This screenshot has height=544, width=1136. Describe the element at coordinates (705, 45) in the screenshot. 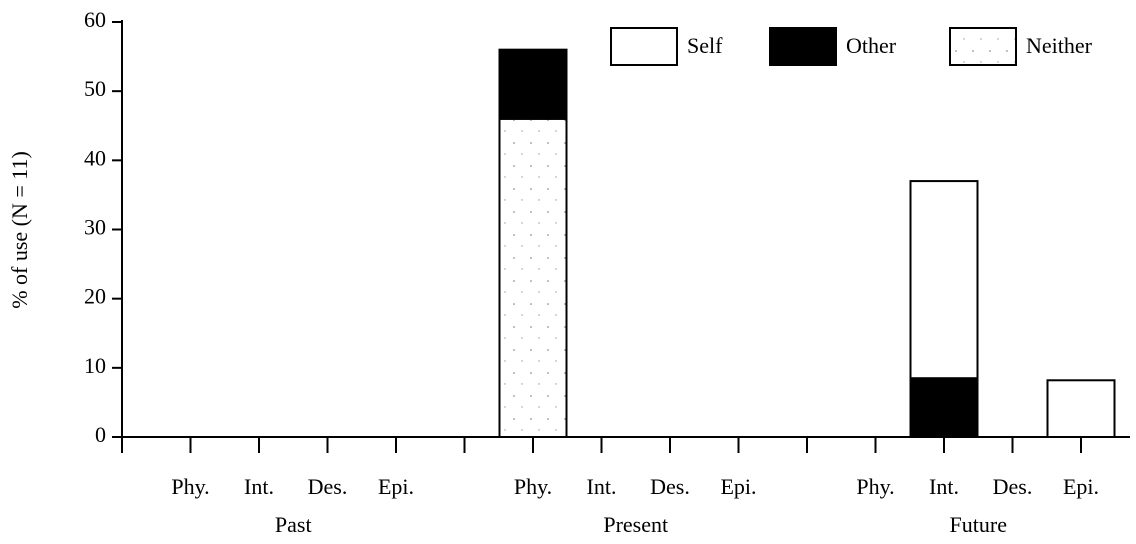

I see `legend-label: Self` at that location.